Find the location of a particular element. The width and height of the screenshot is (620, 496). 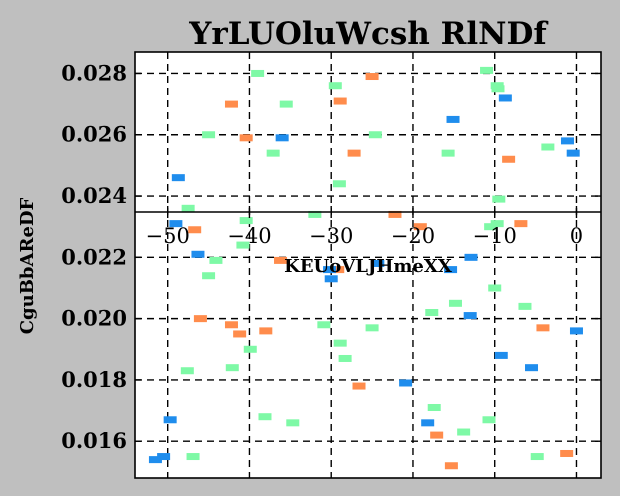

x-axis-ticks: −50 −40 −30 −20 −10 0 is located at coordinates (364, 227).